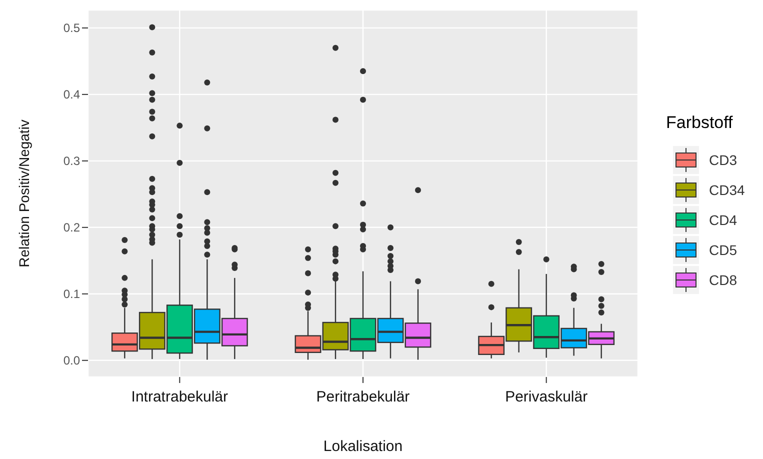 Image resolution: width=763 pixels, height=459 pixels. Describe the element at coordinates (723, 220) in the screenshot. I see `legend-label: CD4` at that location.